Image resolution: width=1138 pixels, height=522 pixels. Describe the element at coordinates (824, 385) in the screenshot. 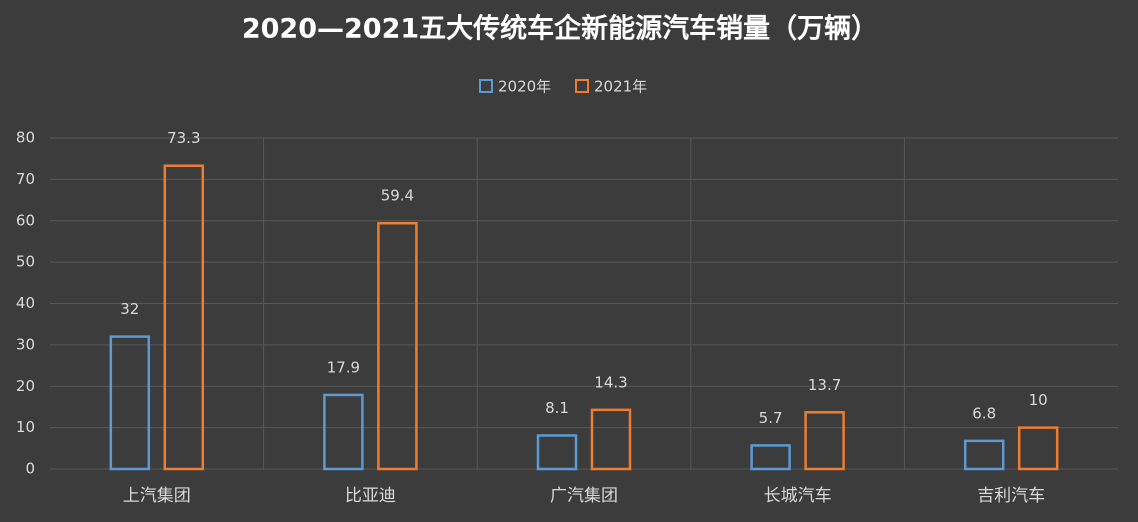

I see `data-label: 13.7` at that location.